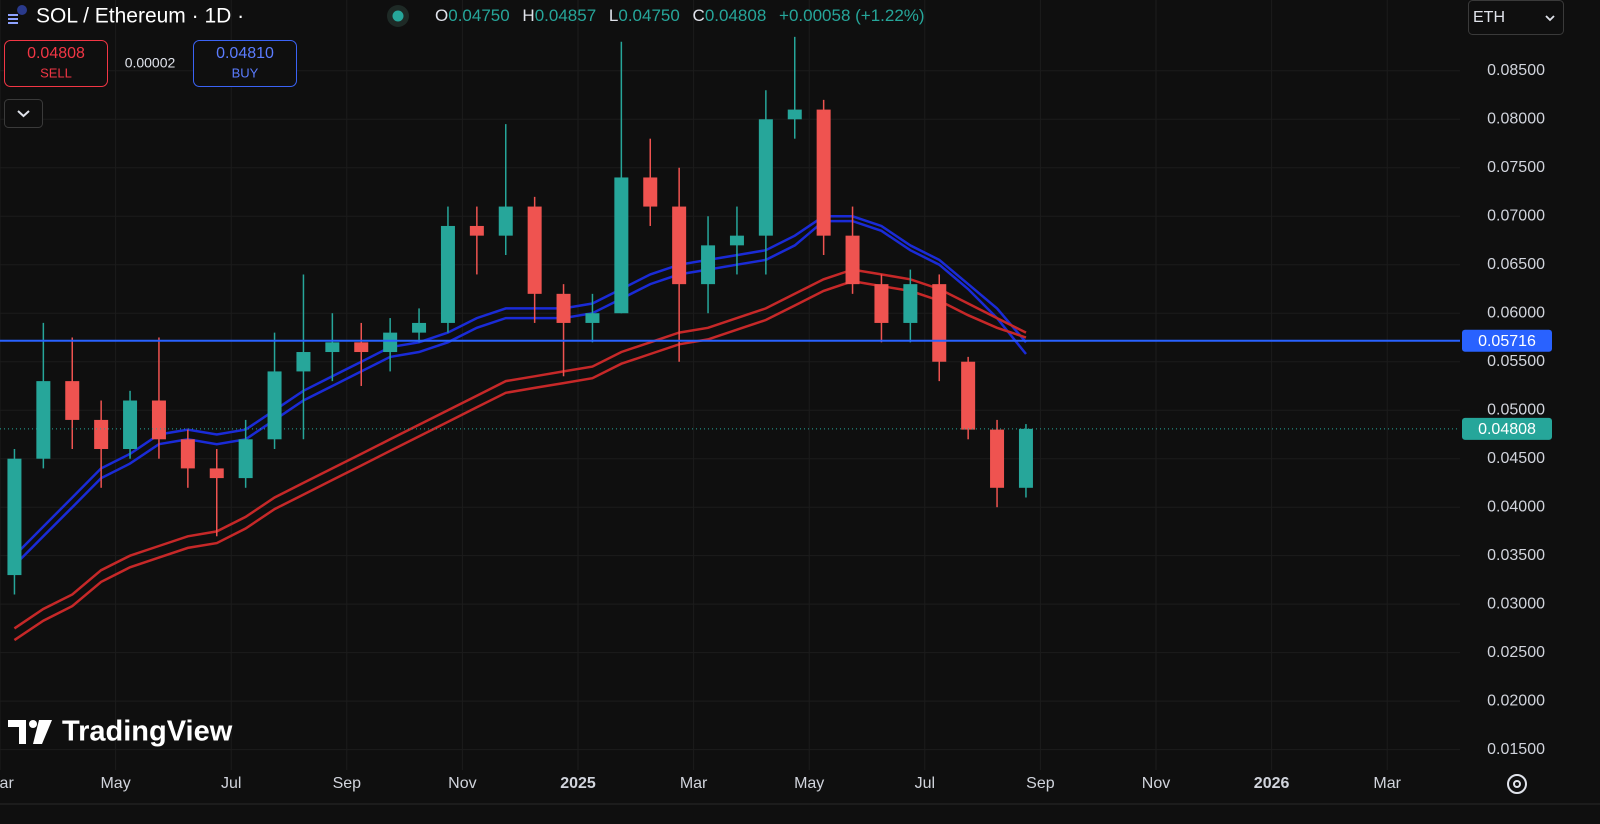 This screenshot has height=824, width=1600. What do you see at coordinates (1516, 215) in the screenshot?
I see `y-tick-label: 0.07000` at bounding box center [1516, 215].